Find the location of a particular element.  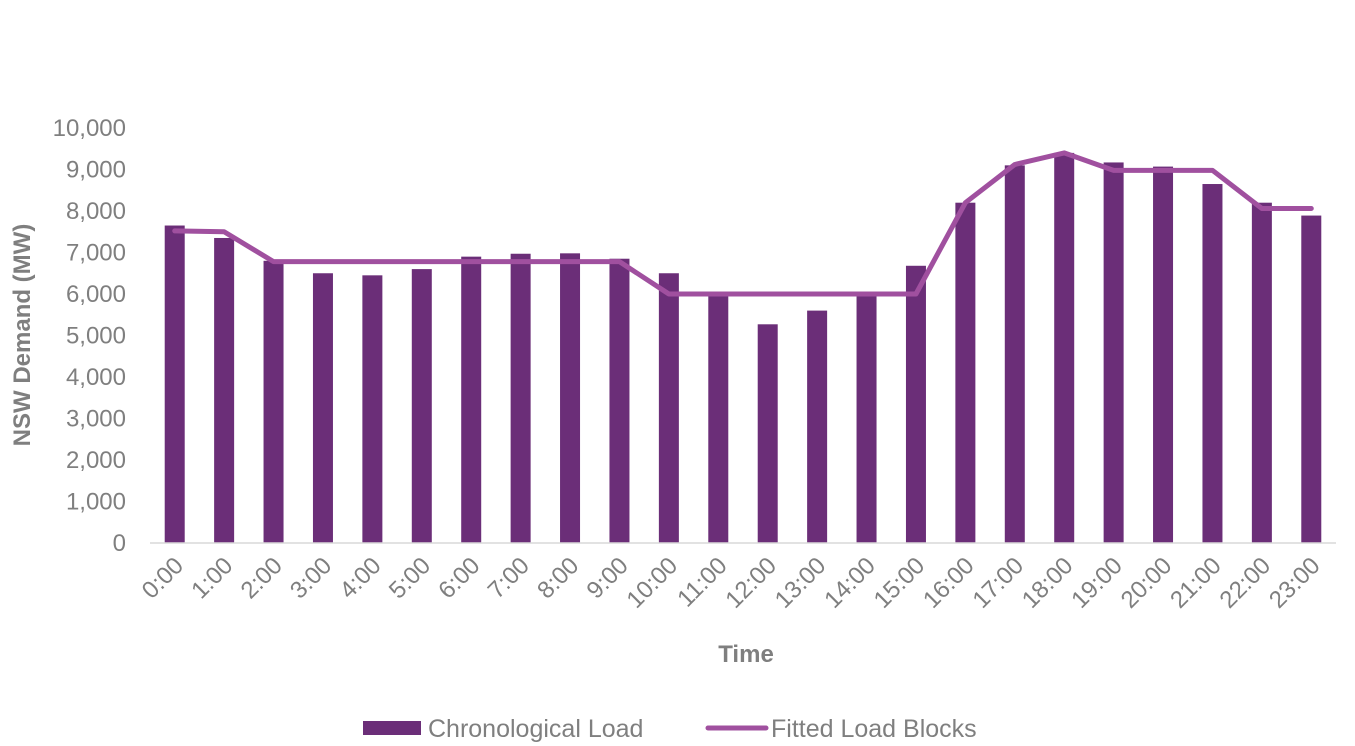

x-tick-label: 22:00 is located at coordinates (1246, 583).